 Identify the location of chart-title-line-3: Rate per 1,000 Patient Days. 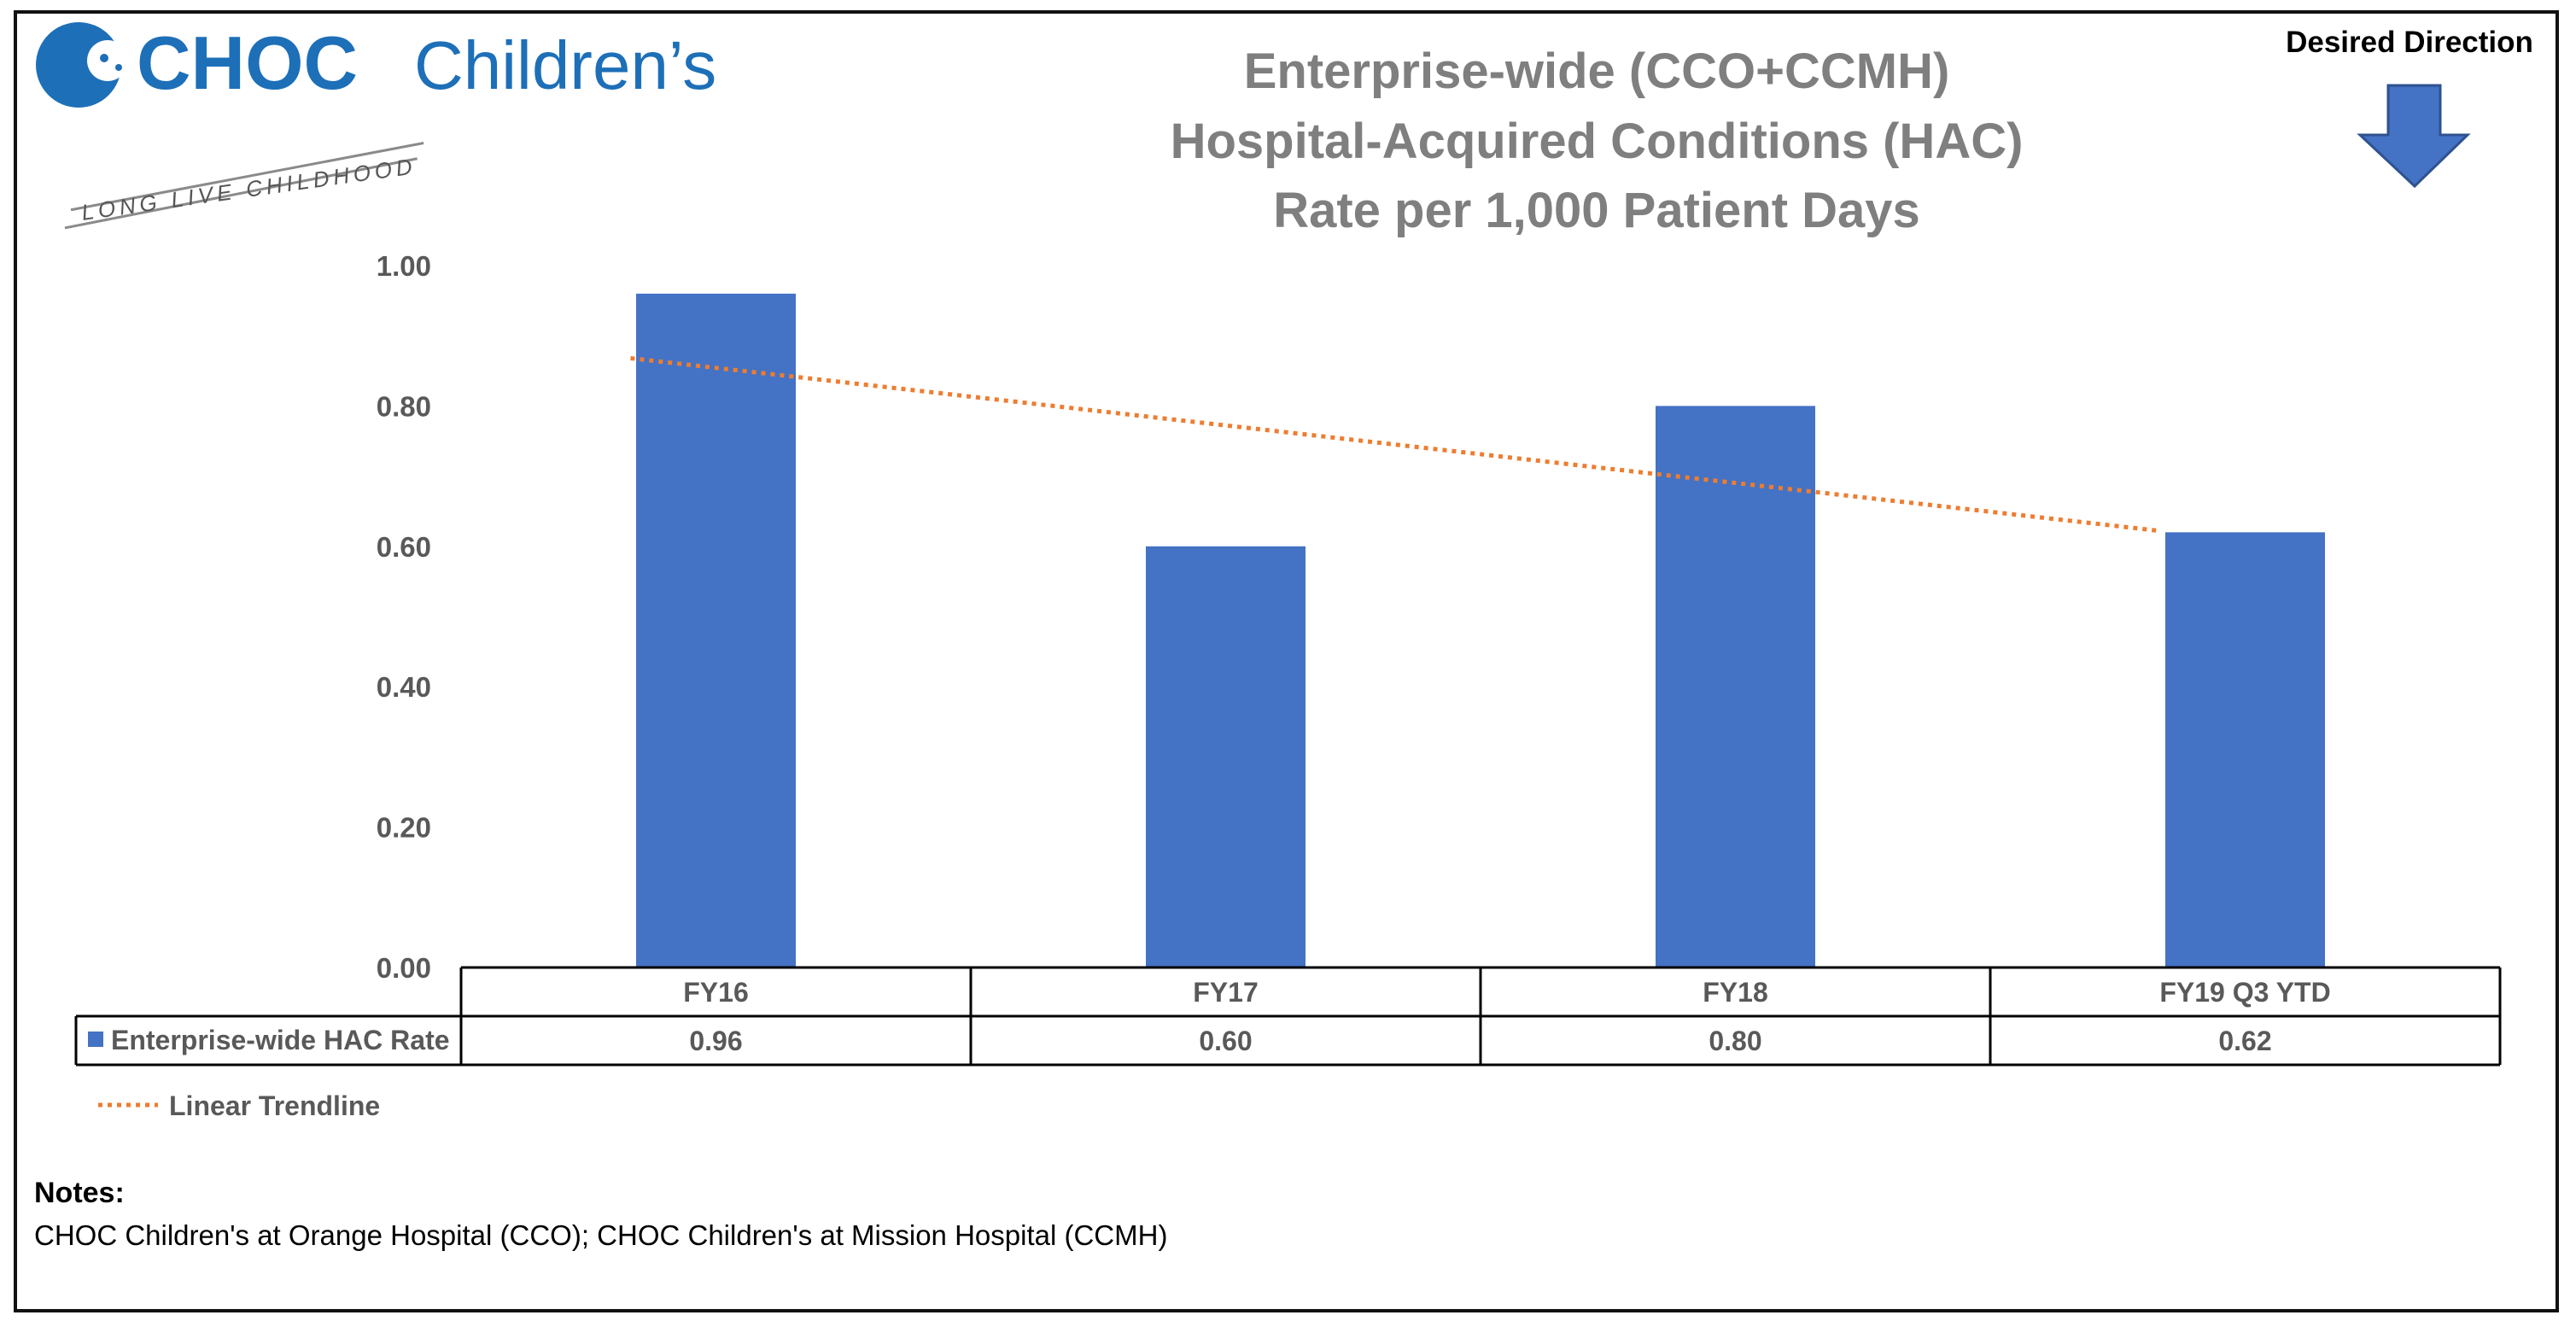
(1596, 210).